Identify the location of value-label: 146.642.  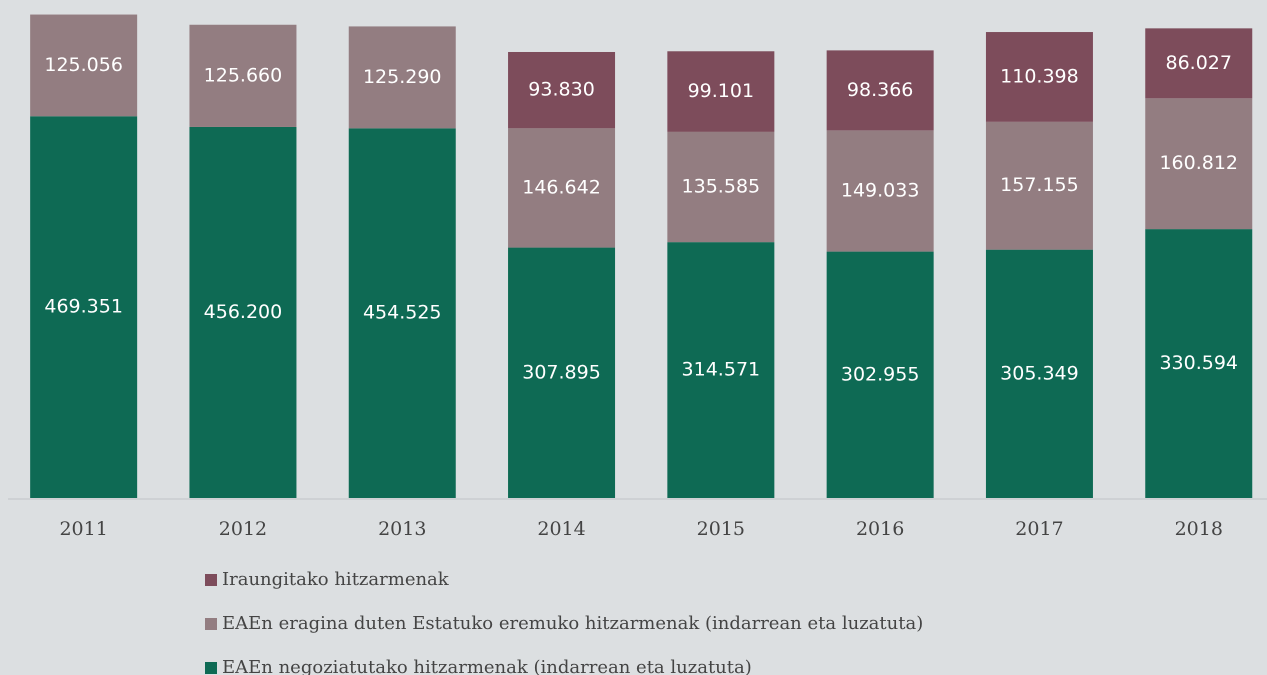
(561, 187).